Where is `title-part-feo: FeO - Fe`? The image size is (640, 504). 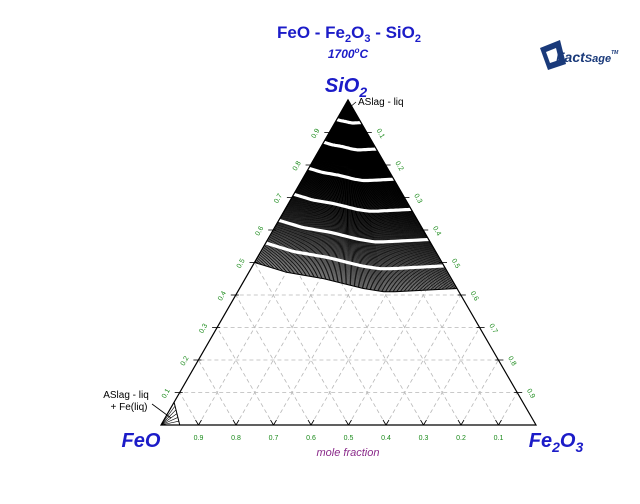 title-part-feo: FeO - Fe is located at coordinates (311, 32).